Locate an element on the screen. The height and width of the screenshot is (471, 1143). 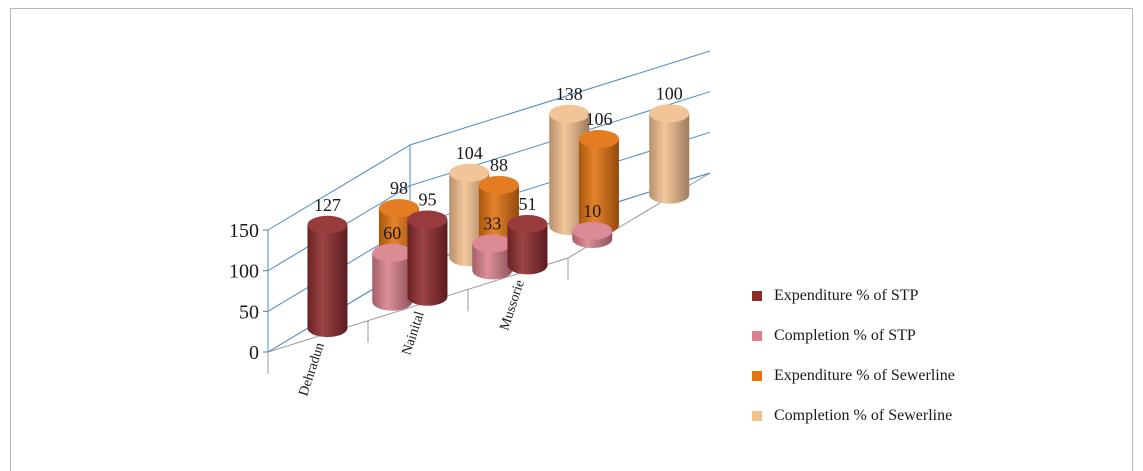
data-label: 10 is located at coordinates (592, 211).